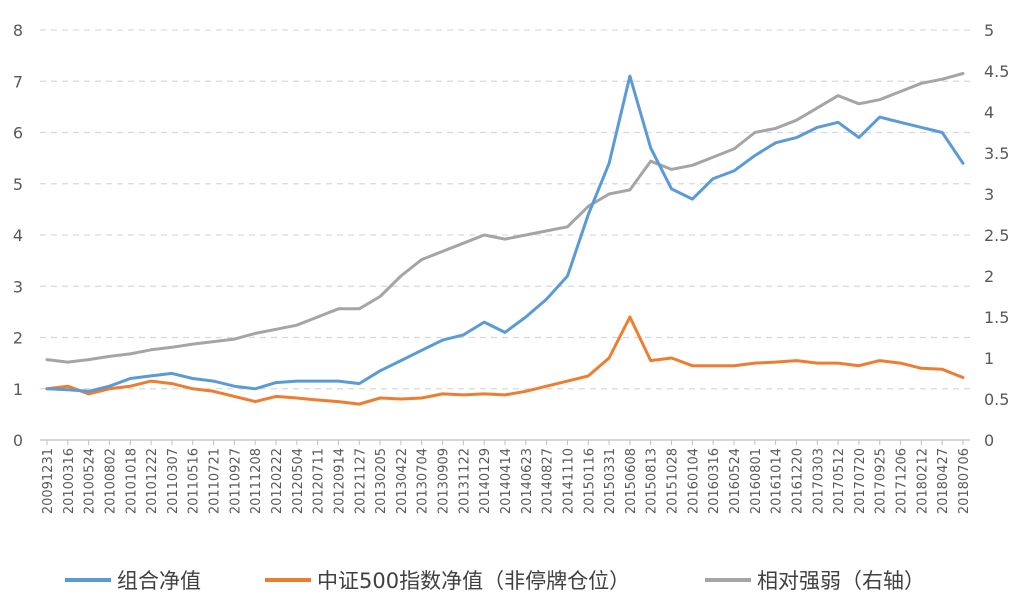 Image resolution: width=1035 pixels, height=609 pixels. Describe the element at coordinates (256, 481) in the screenshot. I see `x-tick-label: 20111208` at that location.